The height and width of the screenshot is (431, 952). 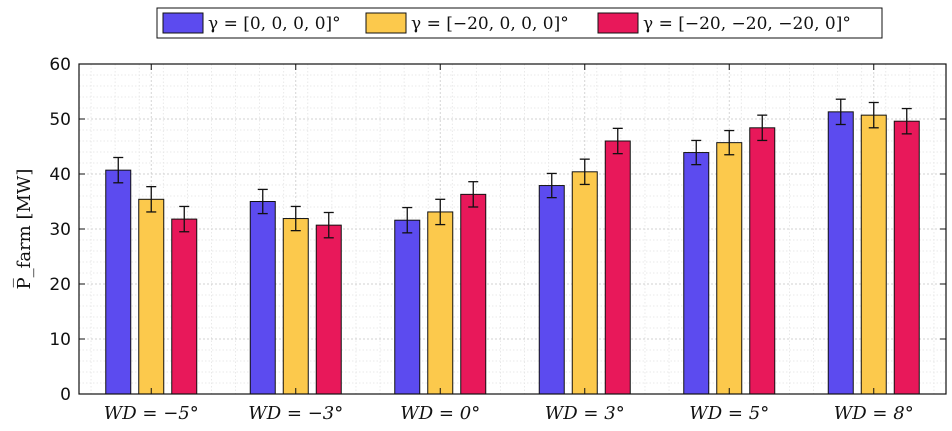 I want to click on y-tick-label: 30, so click(x=60, y=230).